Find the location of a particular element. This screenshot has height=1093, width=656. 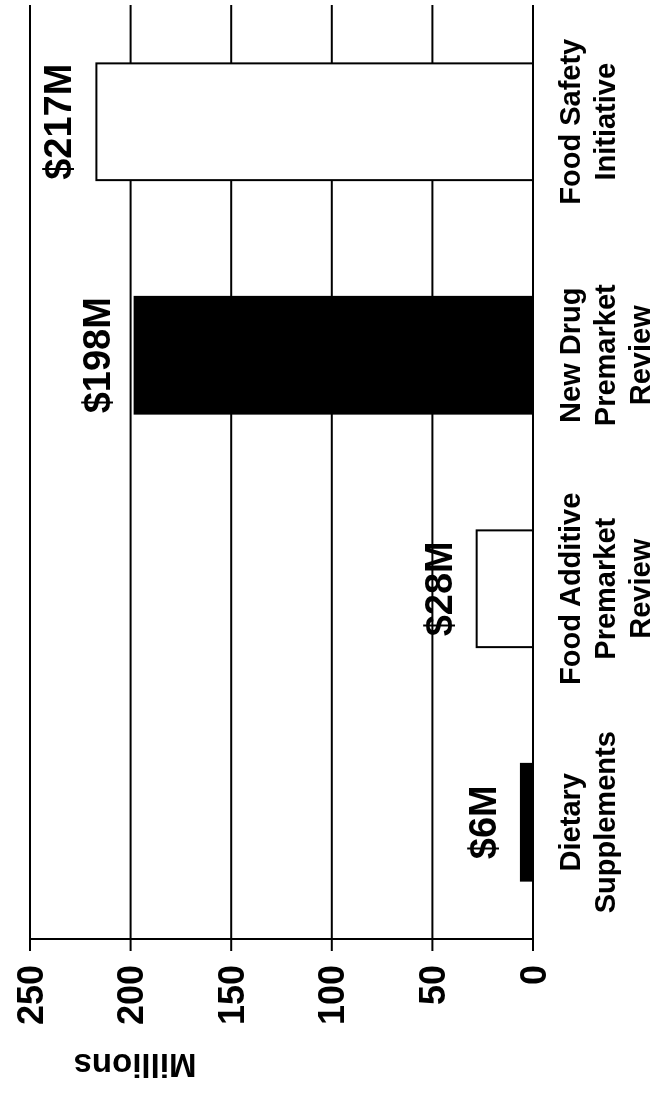

data-label: $217M is located at coordinates (58, 121).